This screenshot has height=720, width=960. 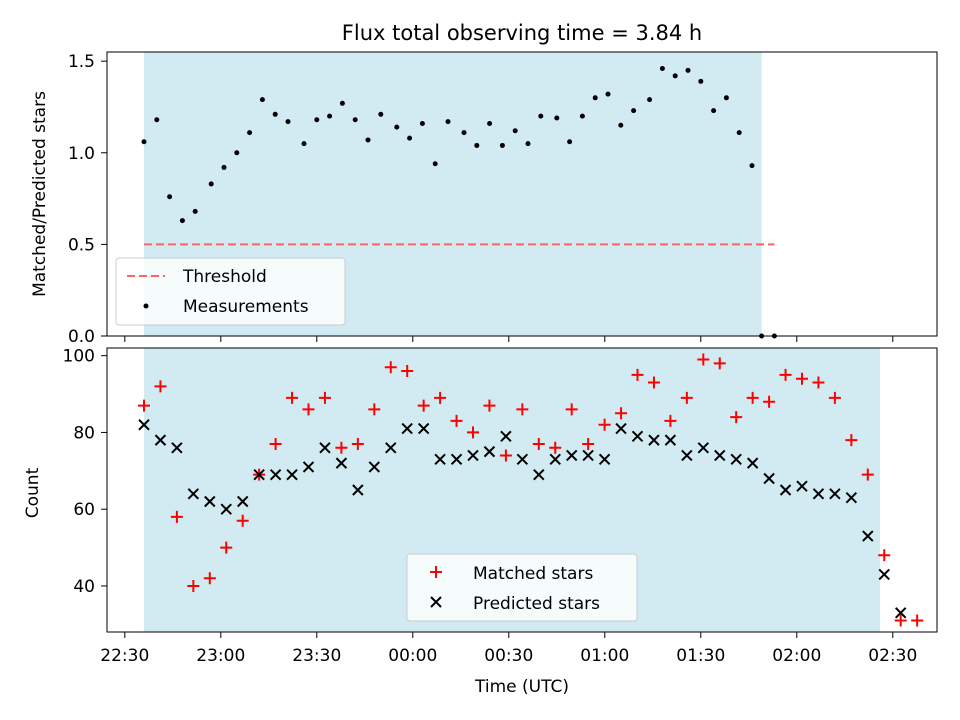 I want to click on count-y-tick-label: 60, so click(x=84, y=510).